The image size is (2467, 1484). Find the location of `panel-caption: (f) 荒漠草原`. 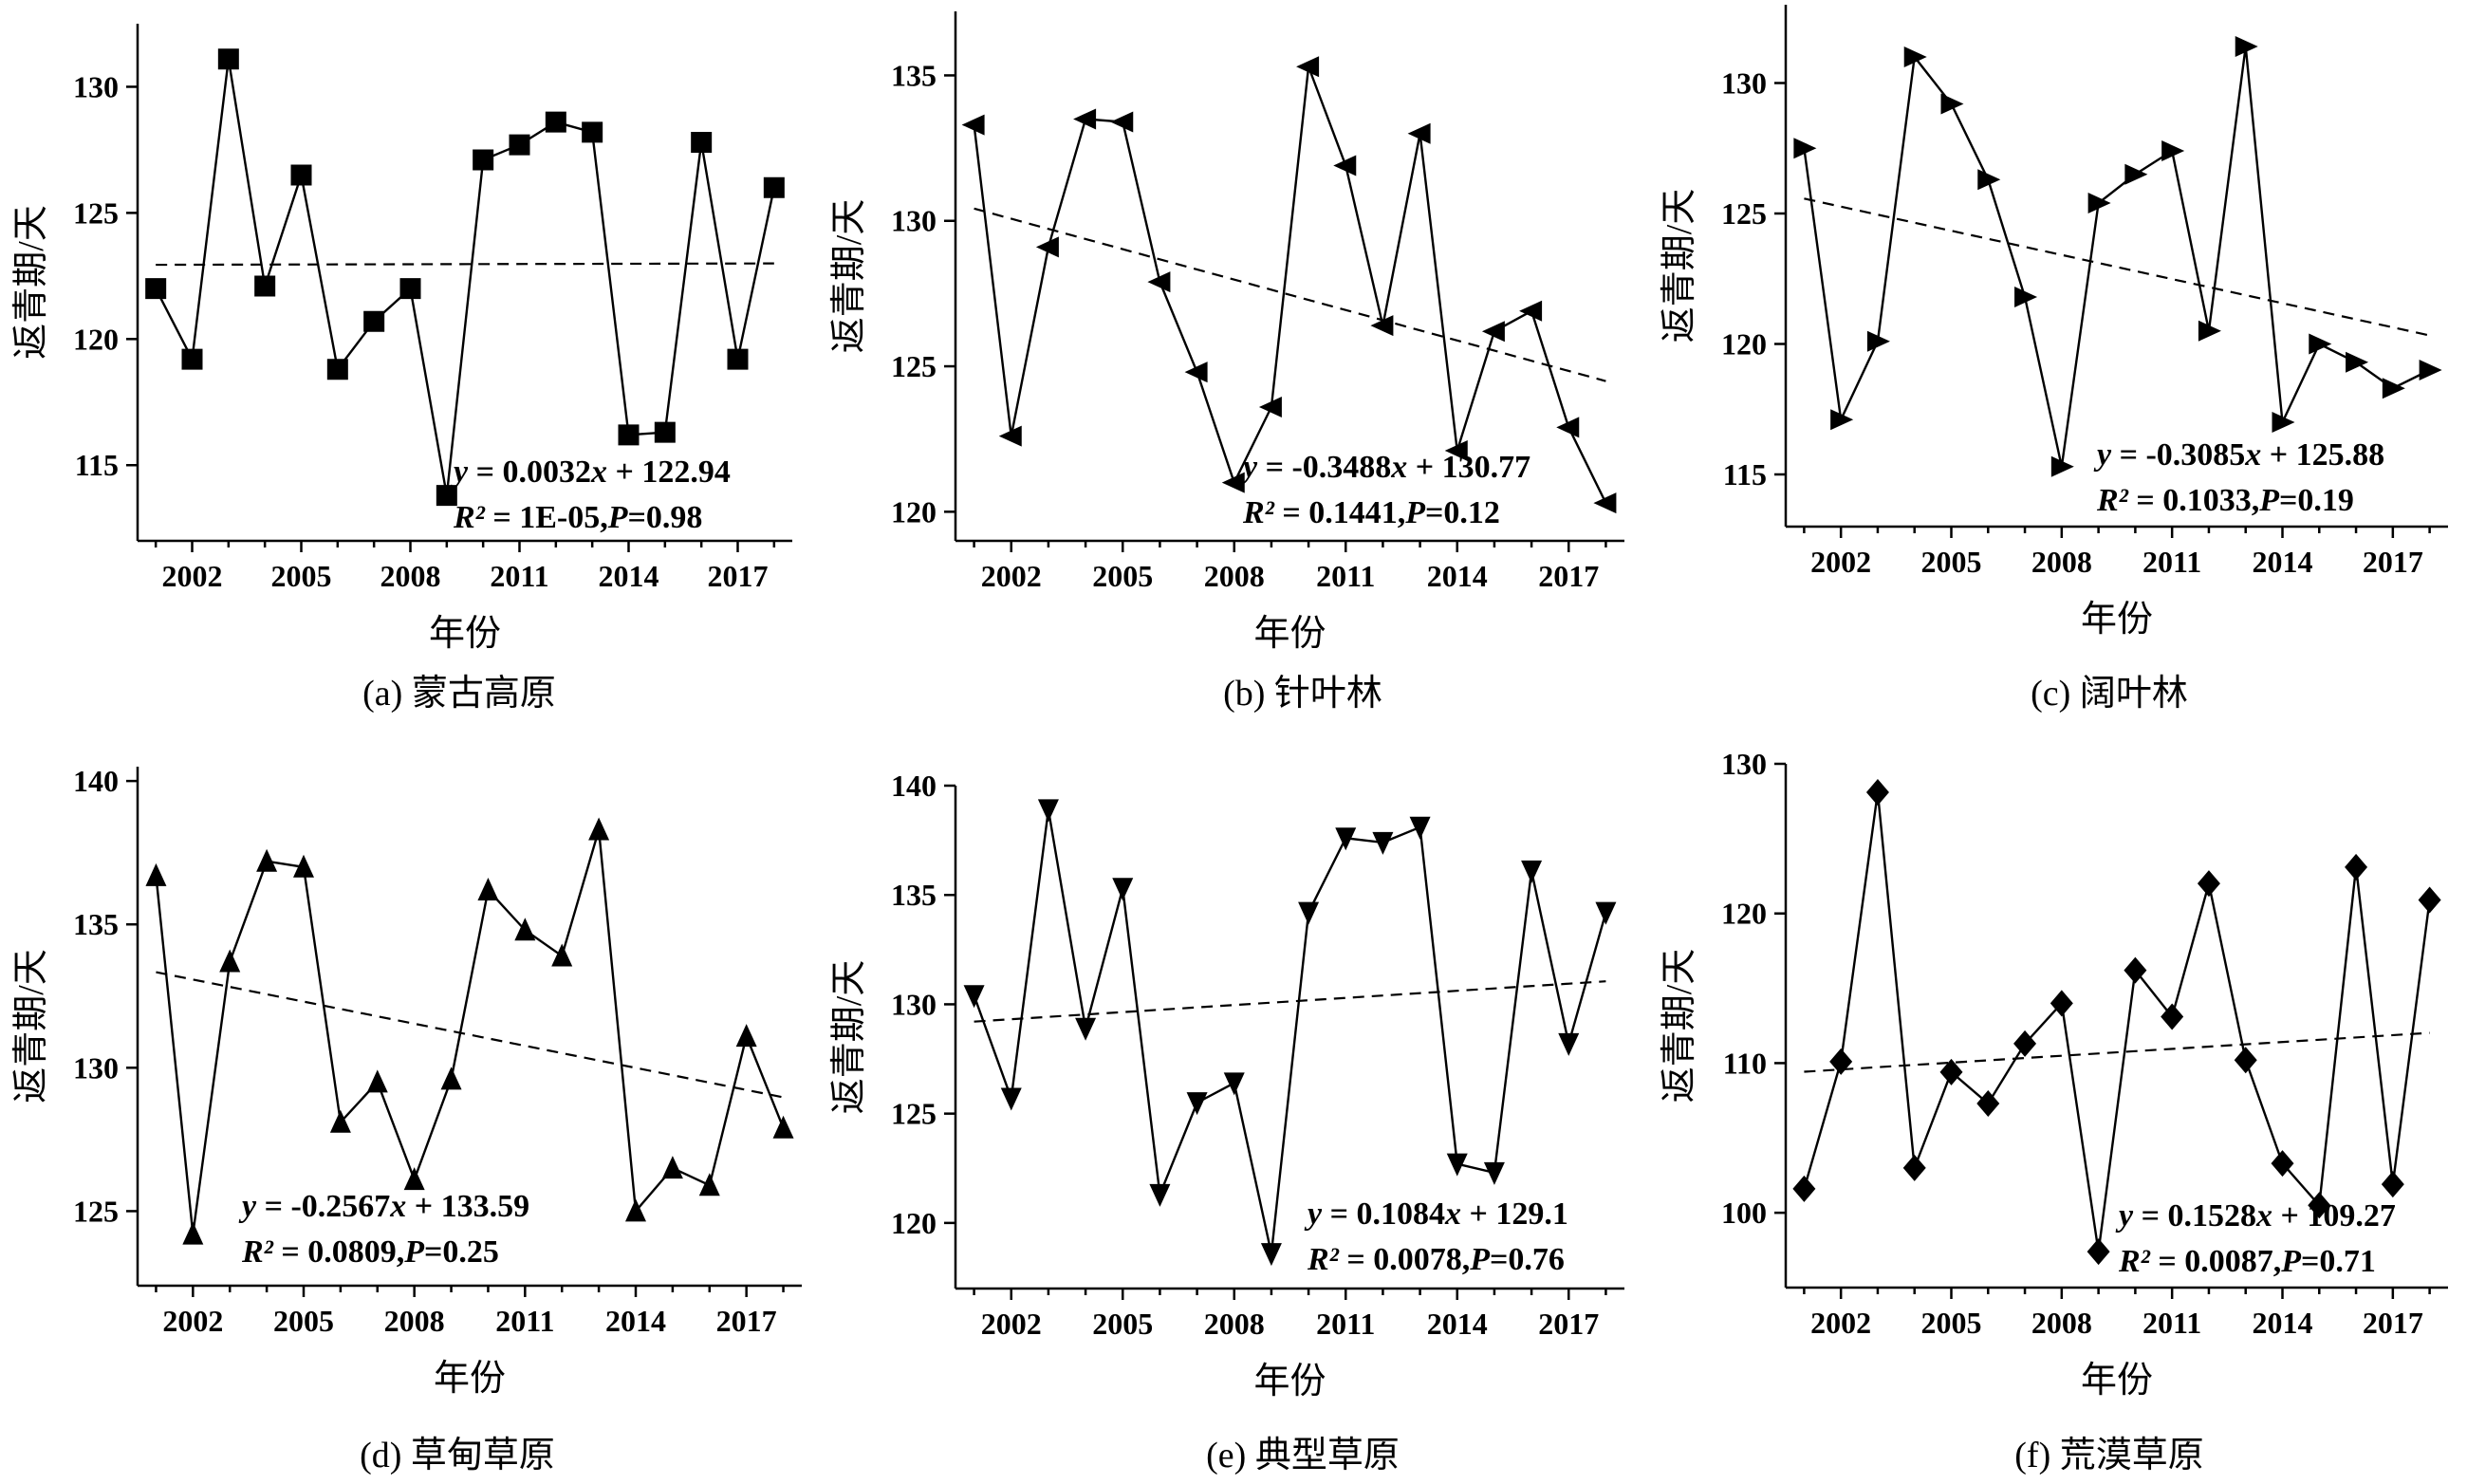

panel-caption: (f) 荒漠草原 is located at coordinates (2108, 1455).